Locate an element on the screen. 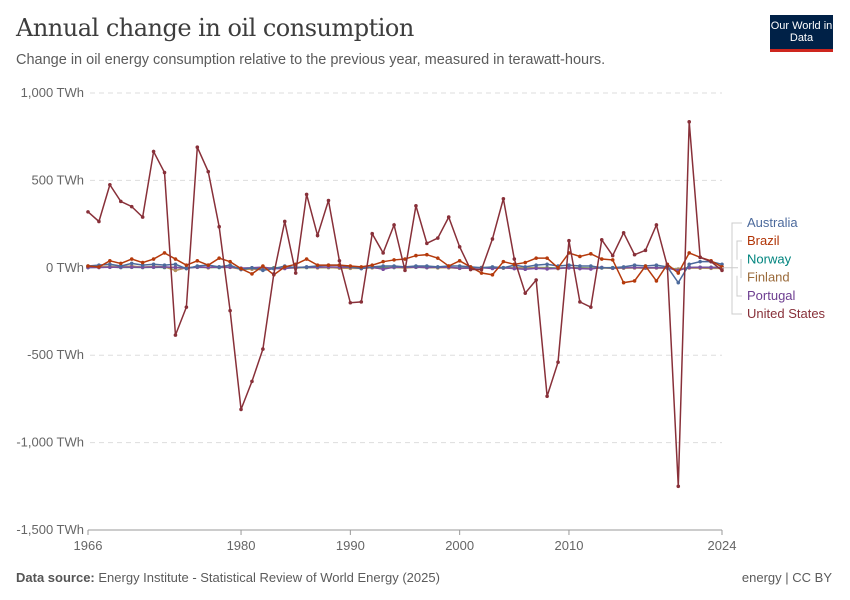  x-tick-label: 2024 is located at coordinates (722, 545).